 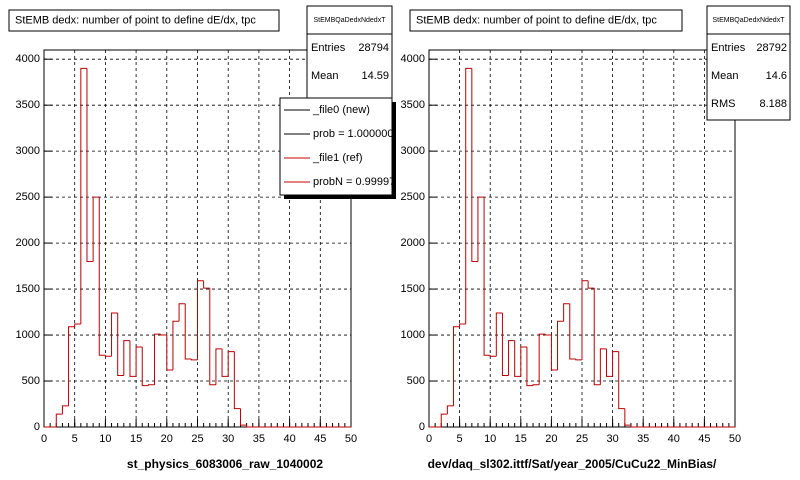 I want to click on x-tick-label: 35, so click(x=643, y=439).